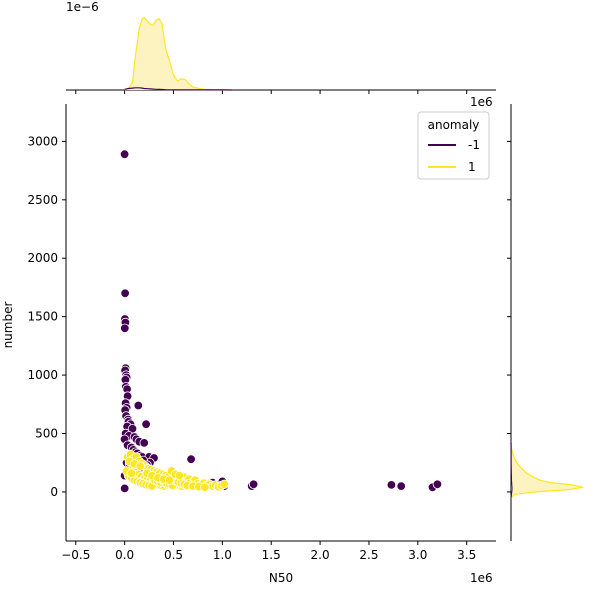  Describe the element at coordinates (466, 555) in the screenshot. I see `x-tick-label: 3.5` at that location.